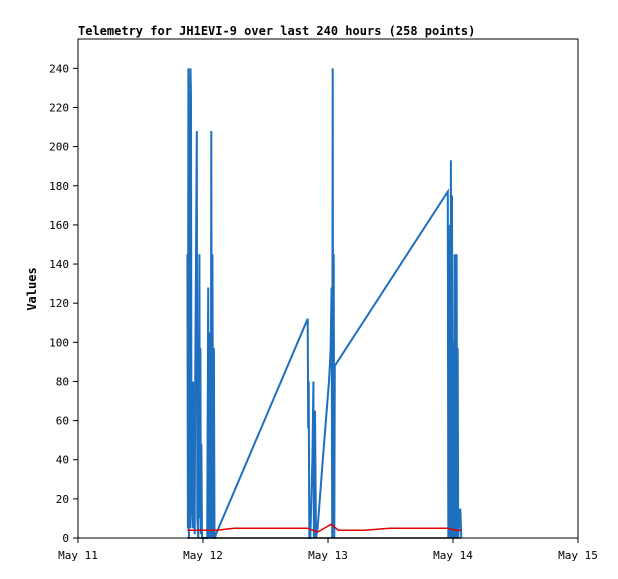  Describe the element at coordinates (59, 303) in the screenshot. I see `y-tick-label: 120` at that location.